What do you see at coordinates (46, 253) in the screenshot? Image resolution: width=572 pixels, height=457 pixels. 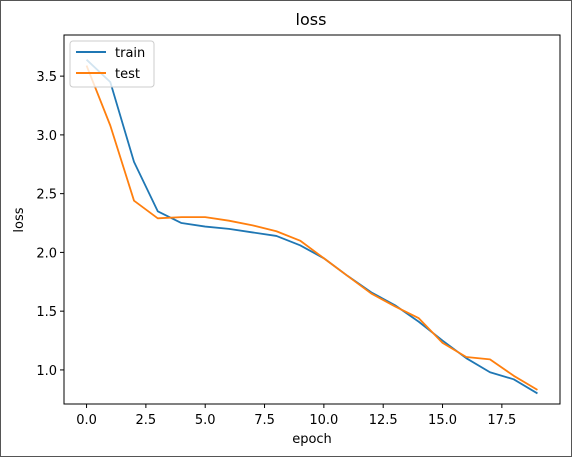 I see `y-tick-label: 2.0` at bounding box center [46, 253].